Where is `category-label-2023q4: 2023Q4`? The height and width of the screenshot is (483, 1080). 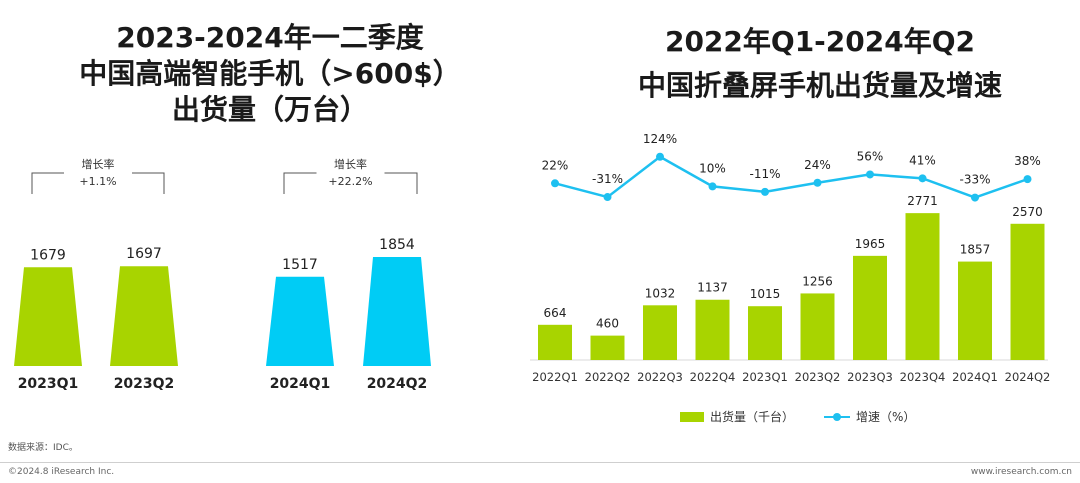 category-label-2023q4: 2023Q4 is located at coordinates (923, 377).